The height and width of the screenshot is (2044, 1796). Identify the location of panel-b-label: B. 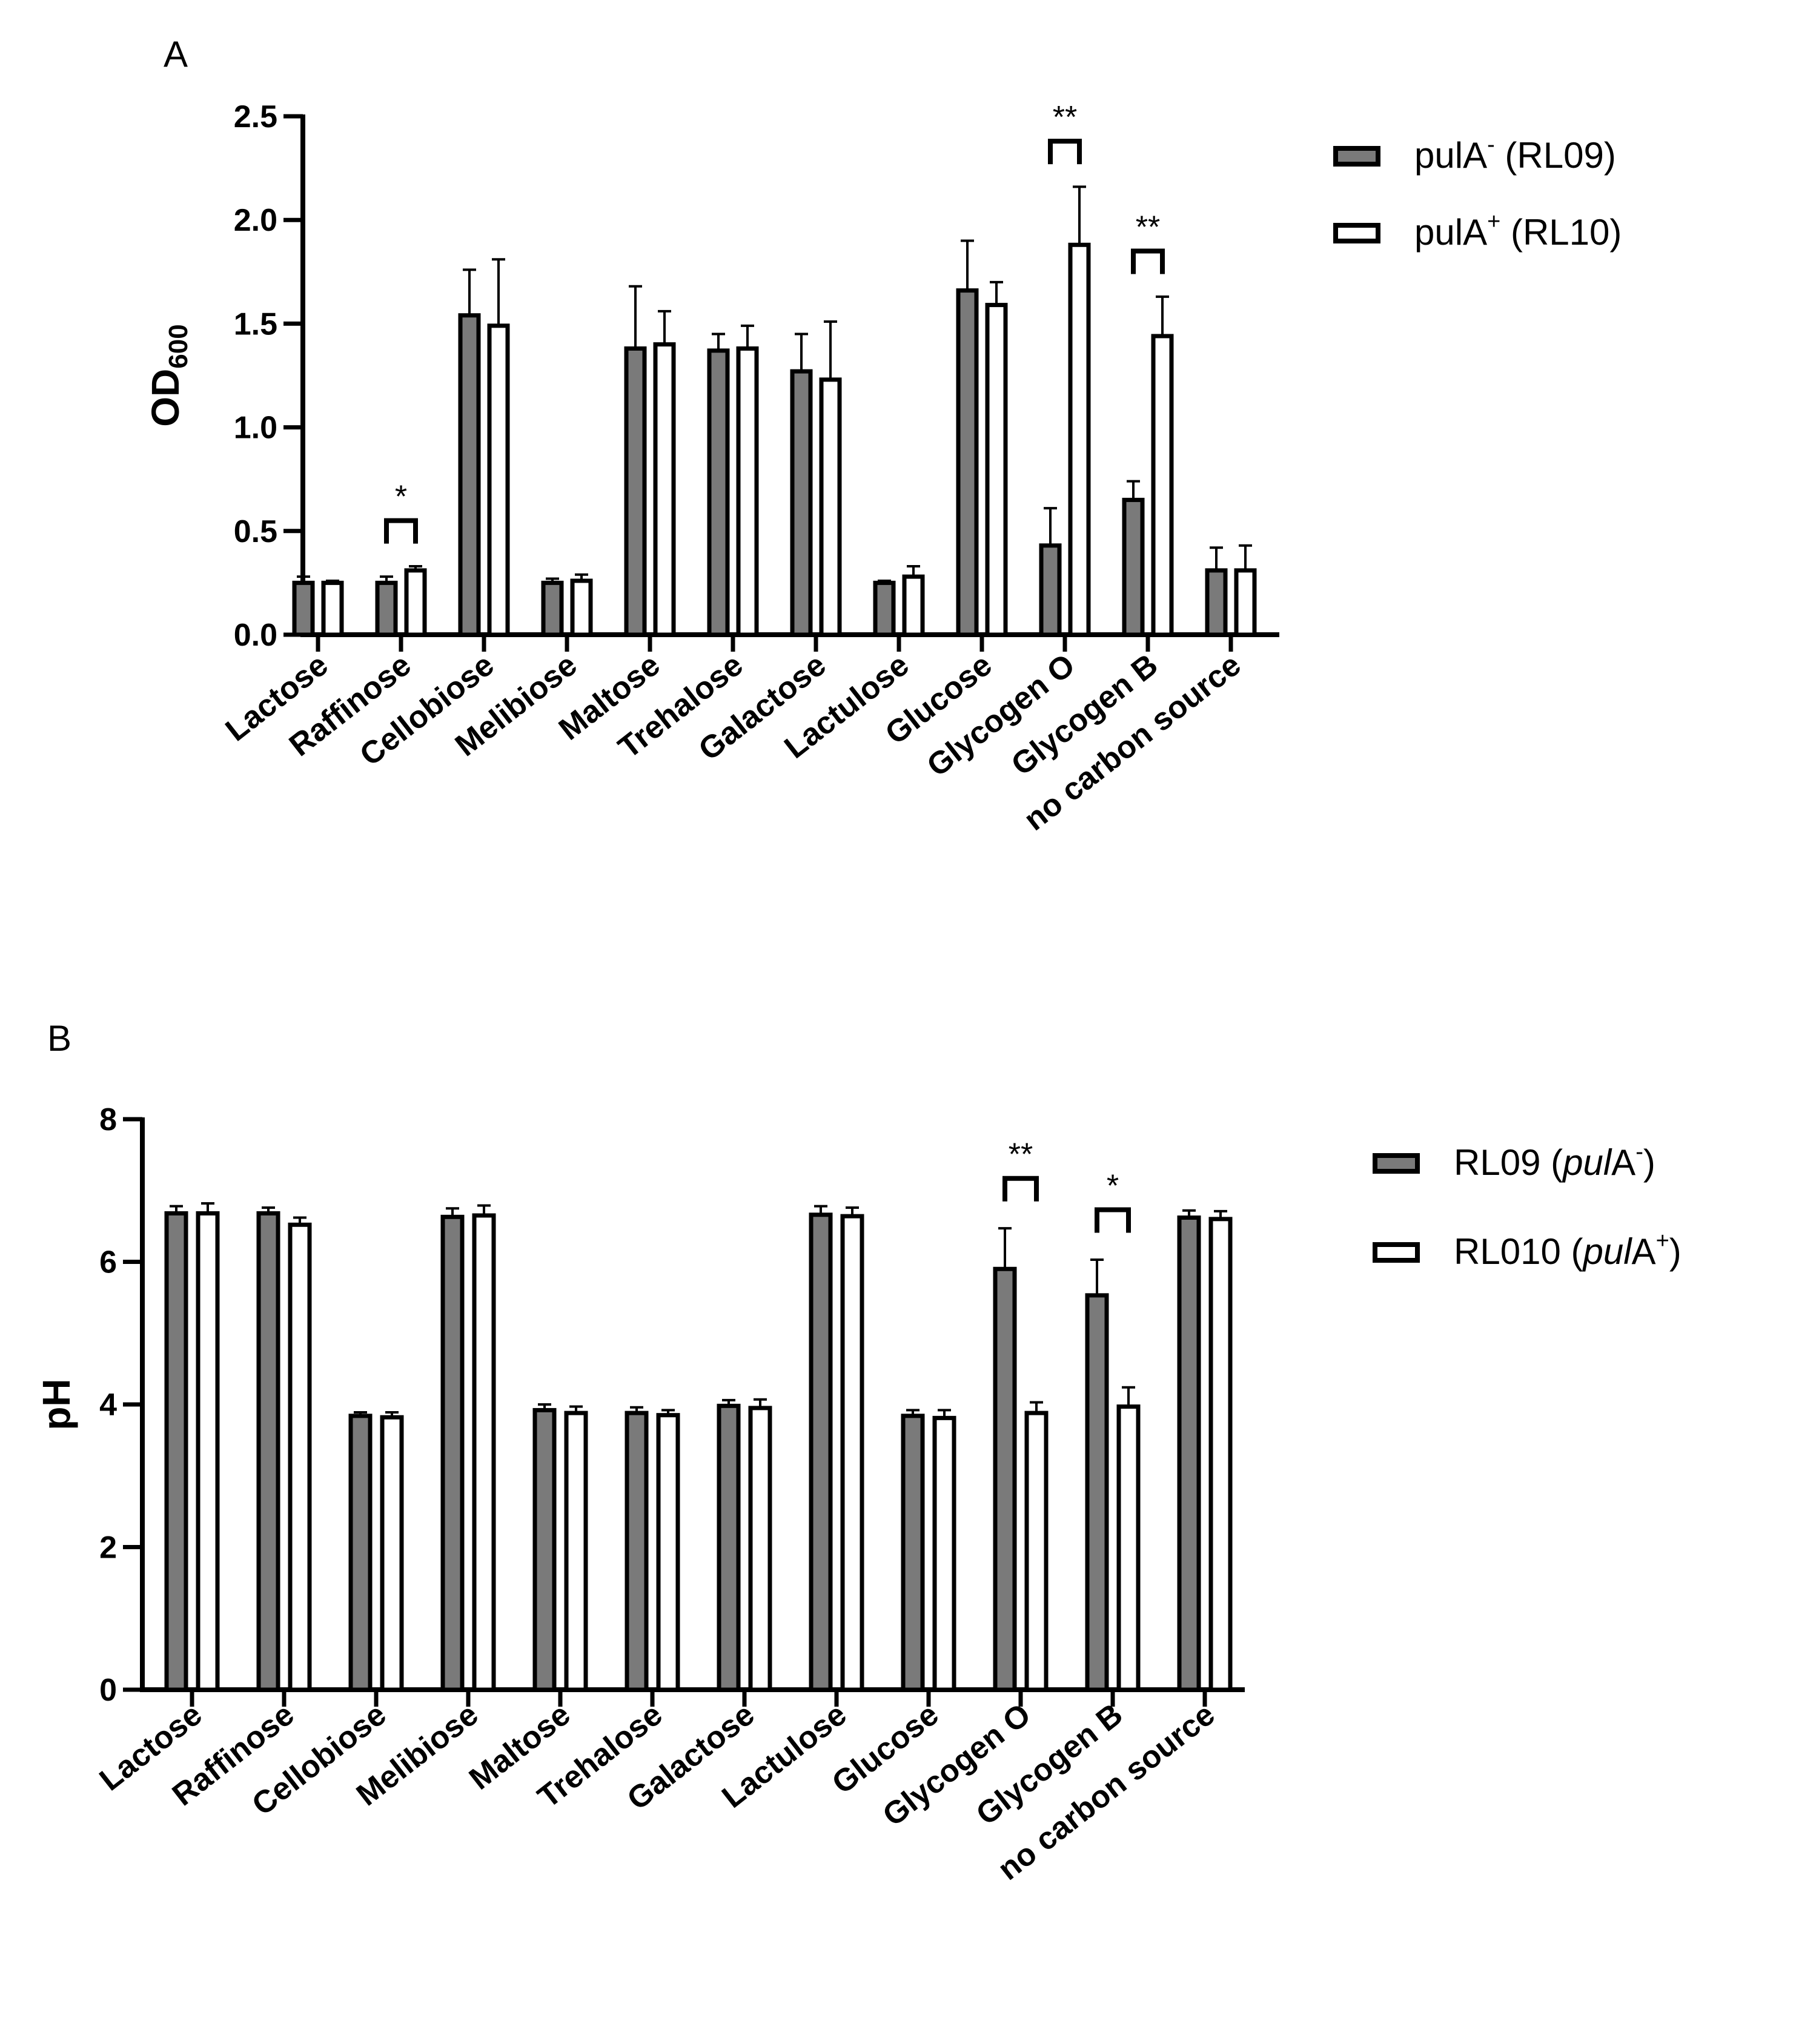
(59, 1038).